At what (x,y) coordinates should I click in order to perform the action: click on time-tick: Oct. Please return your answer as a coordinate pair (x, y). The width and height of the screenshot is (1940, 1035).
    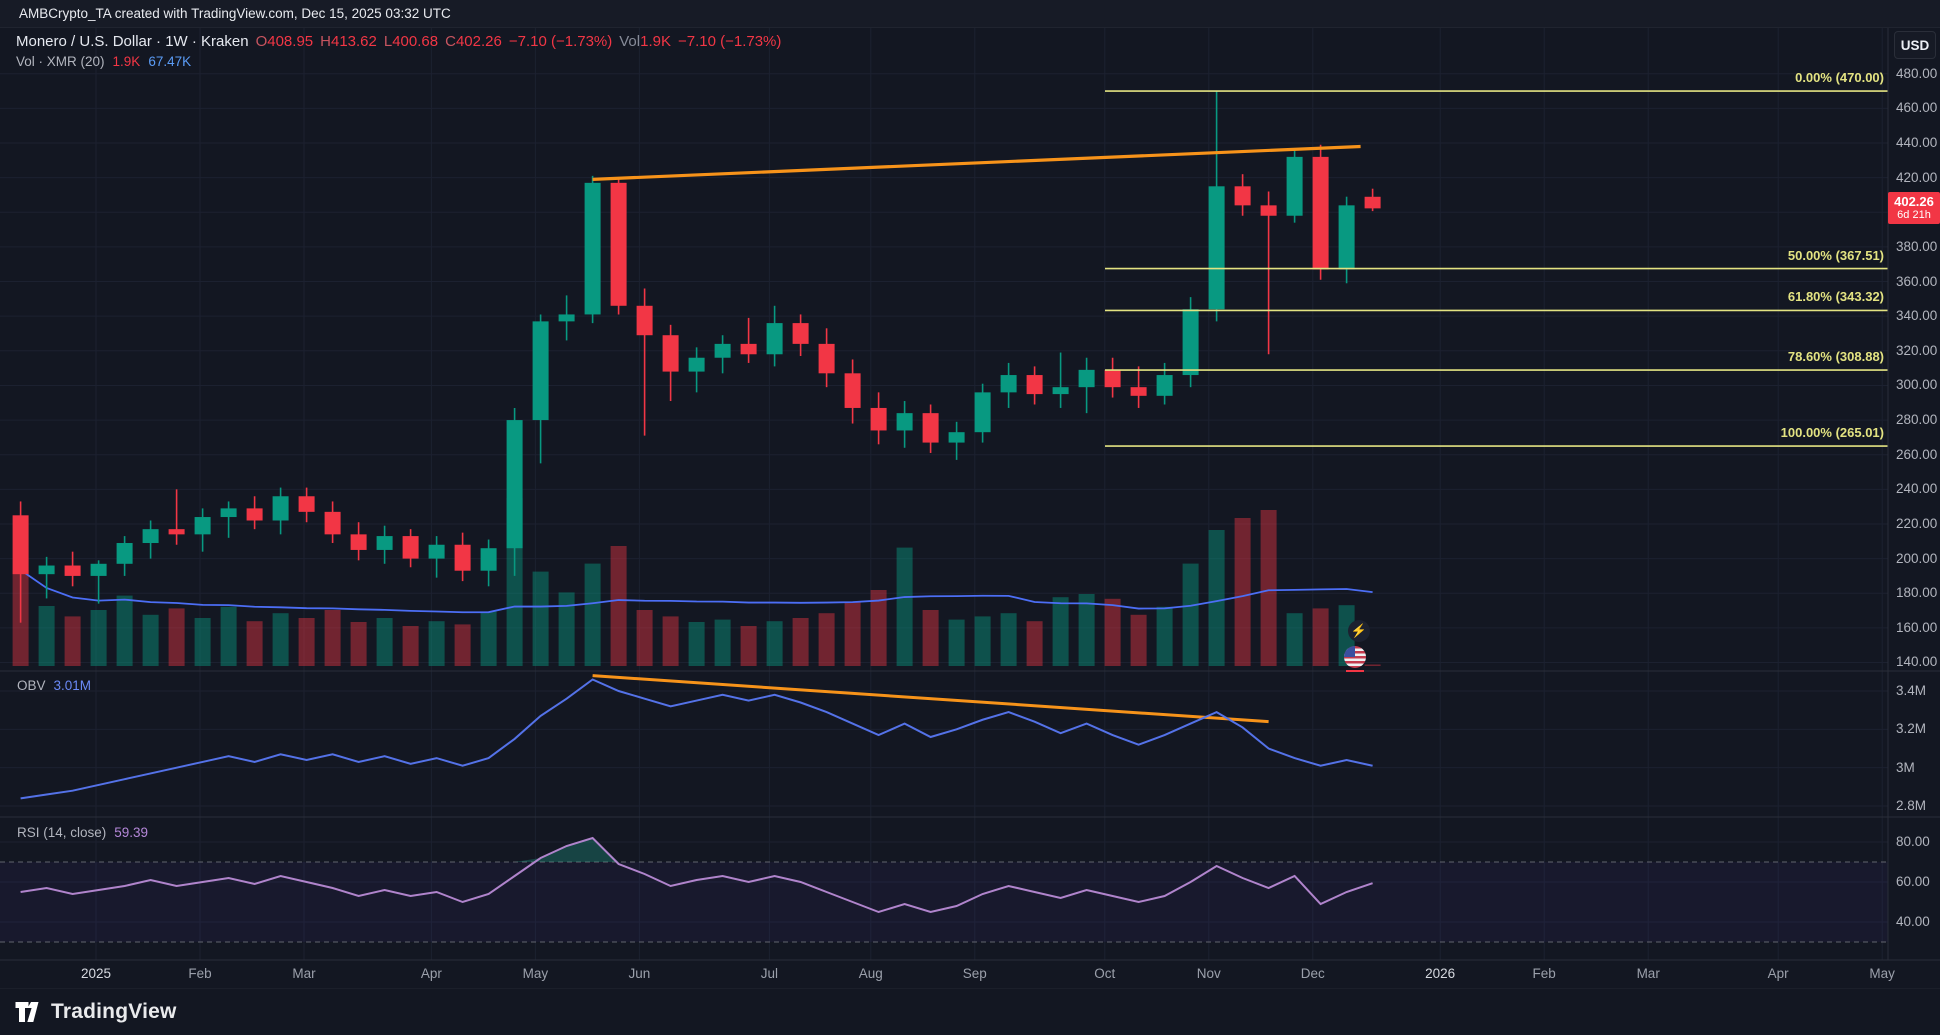
    Looking at the image, I should click on (1105, 973).